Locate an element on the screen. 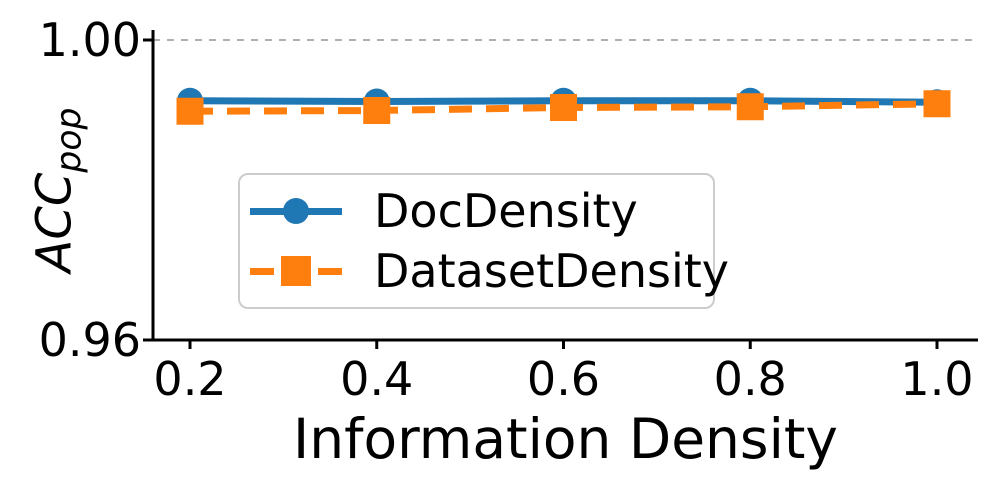 The image size is (998, 492). legend-entry-docdensity: DocDensity is located at coordinates (476, 211).